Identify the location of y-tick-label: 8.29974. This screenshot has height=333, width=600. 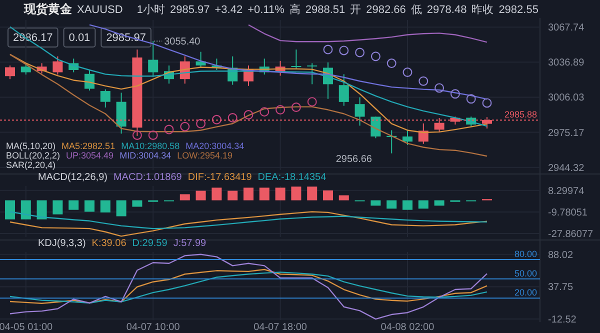
(566, 191).